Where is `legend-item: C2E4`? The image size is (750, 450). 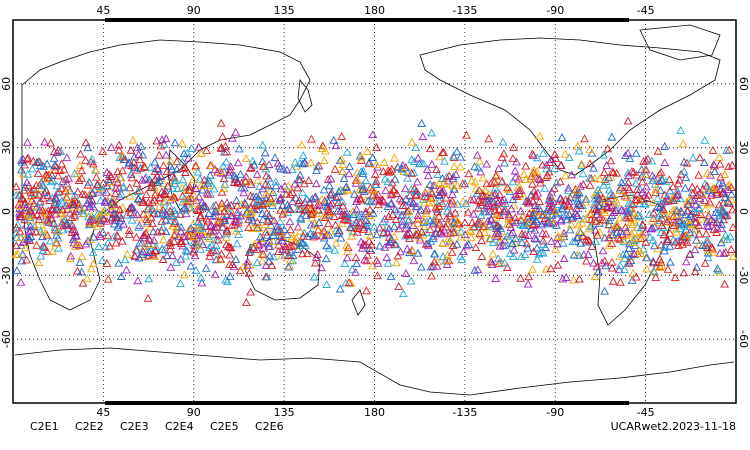
legend-item: C2E4 is located at coordinates (179, 426).